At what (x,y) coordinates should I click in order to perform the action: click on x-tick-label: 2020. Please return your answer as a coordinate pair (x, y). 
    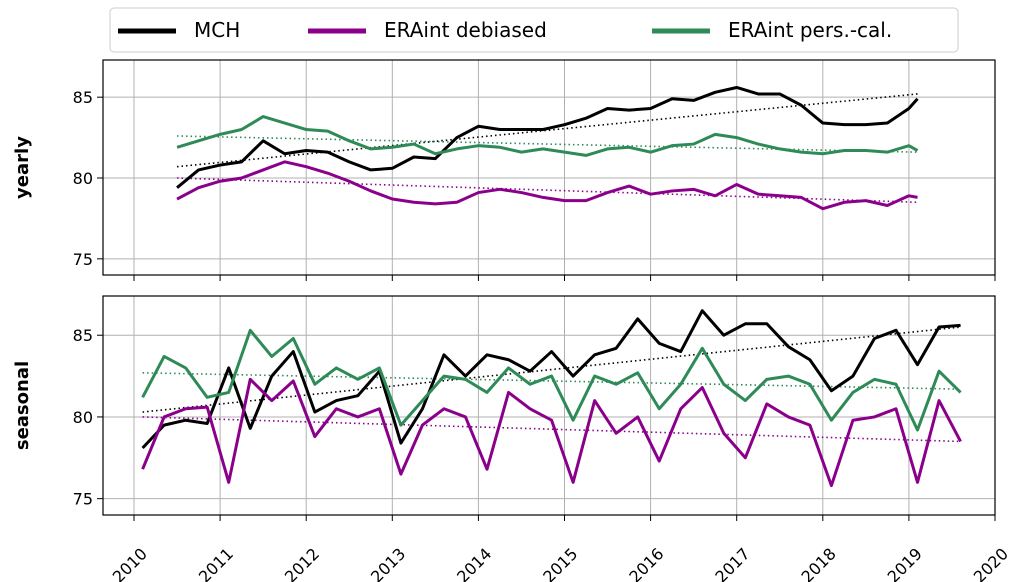
    Looking at the image, I should click on (991, 563).